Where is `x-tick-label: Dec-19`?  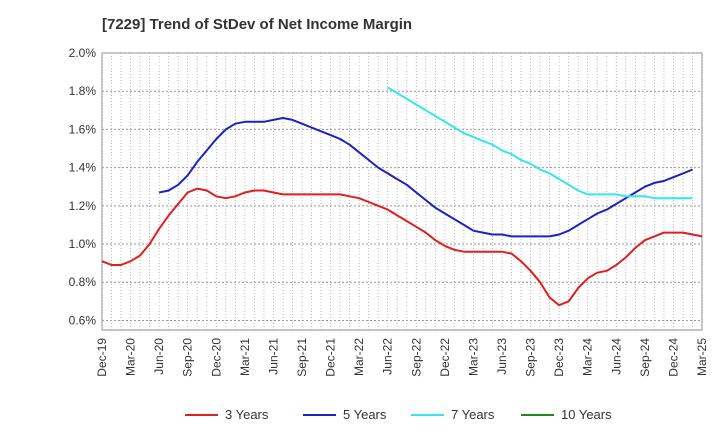
x-tick-label: Dec-19 is located at coordinates (102, 357).